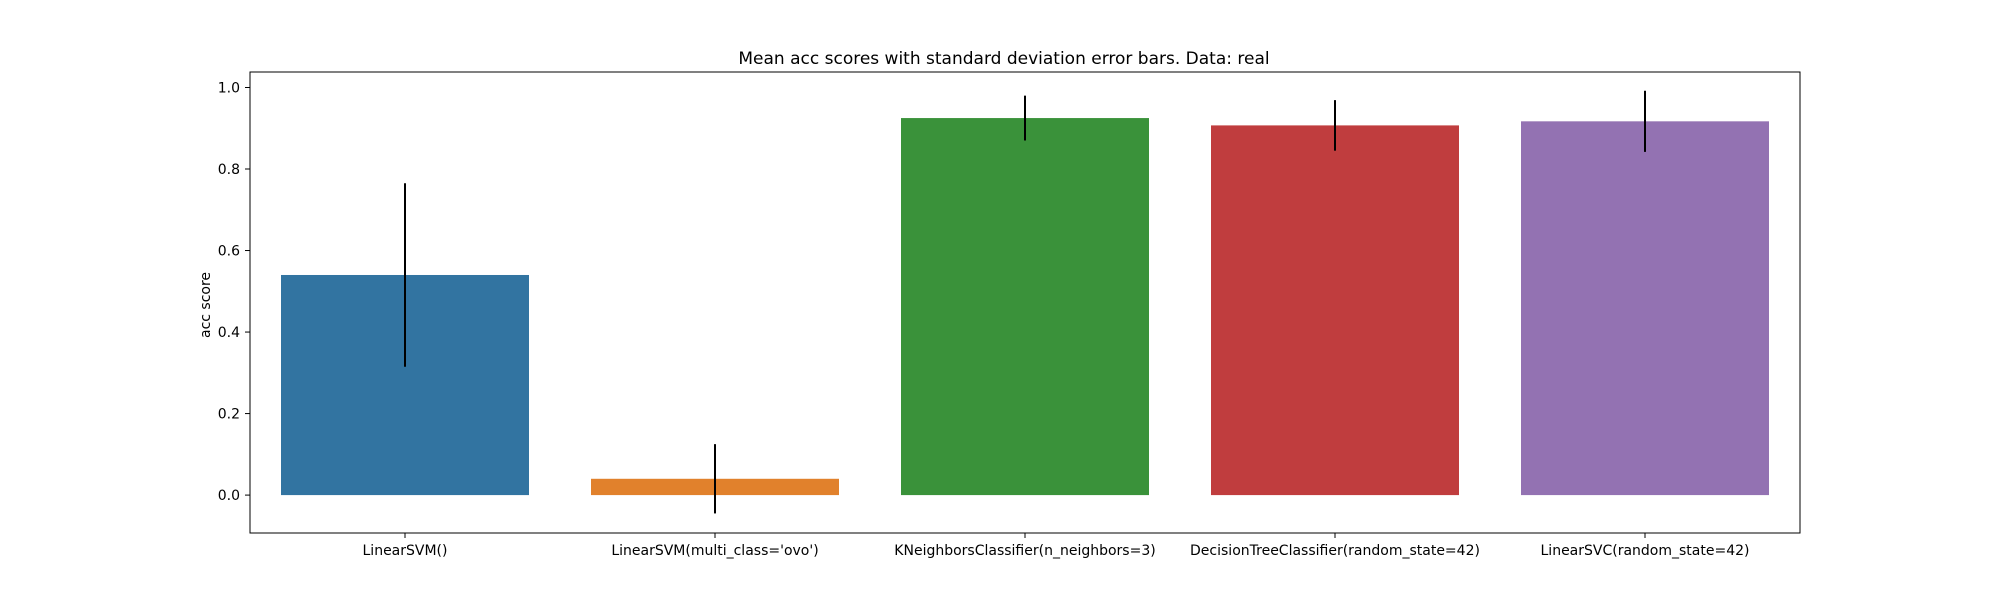  I want to click on y-tick-label-3: 0.6, so click(229, 252).